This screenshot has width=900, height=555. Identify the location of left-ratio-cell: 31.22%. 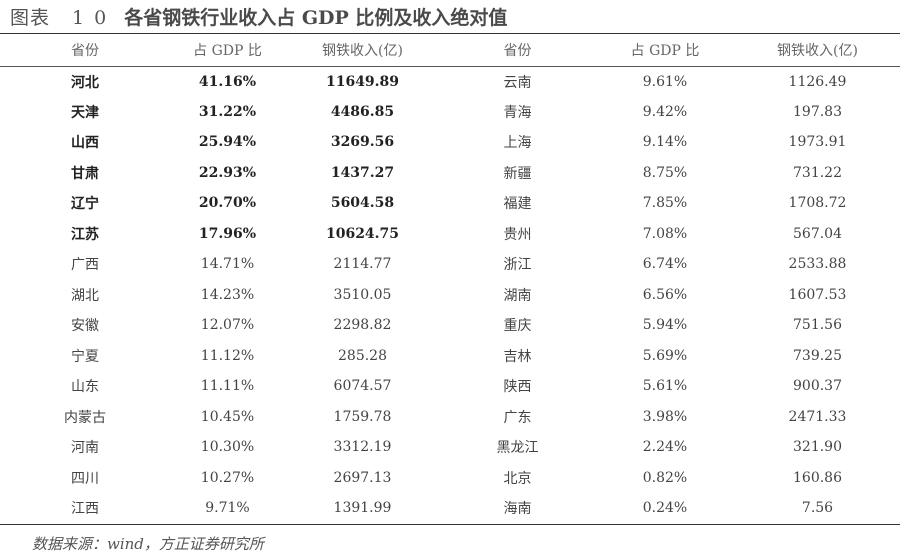
(227, 111).